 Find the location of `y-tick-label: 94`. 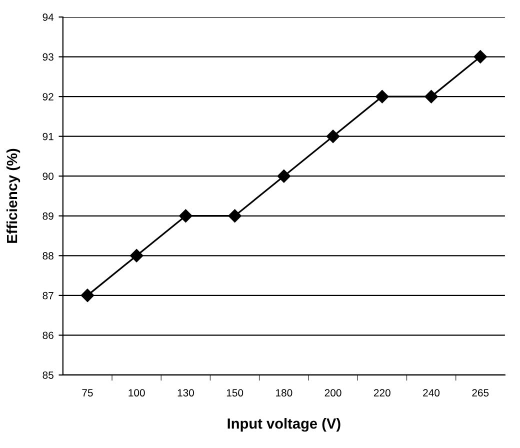

y-tick-label: 94 is located at coordinates (48, 17).